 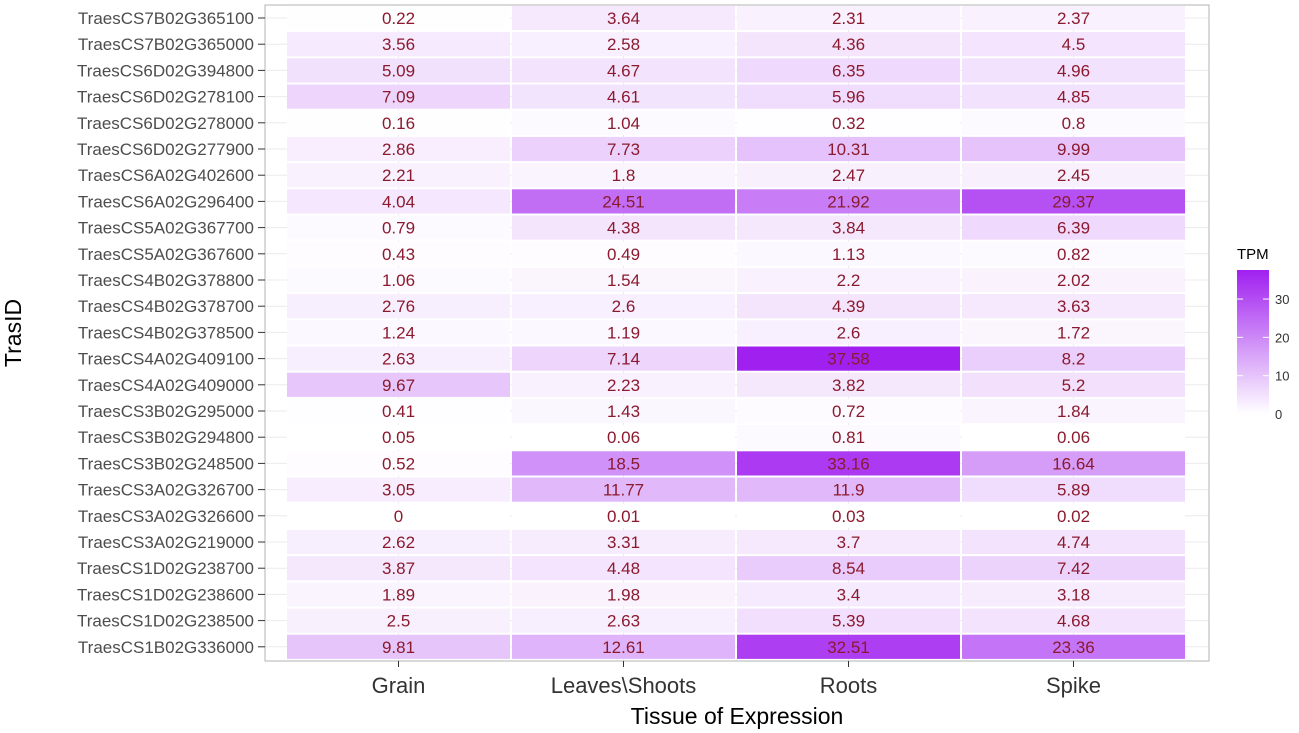 What do you see at coordinates (398, 201) in the screenshot?
I see `cell-value: 4.04` at bounding box center [398, 201].